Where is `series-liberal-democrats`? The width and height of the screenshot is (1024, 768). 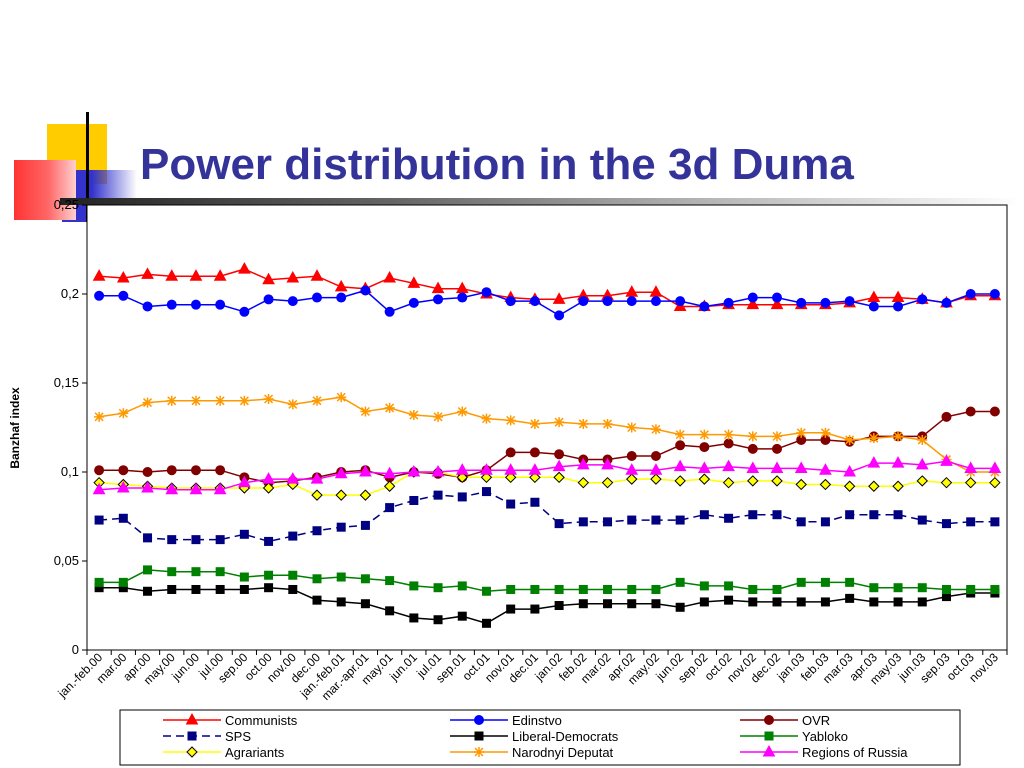
series-liberal-democrats is located at coordinates (547, 605).